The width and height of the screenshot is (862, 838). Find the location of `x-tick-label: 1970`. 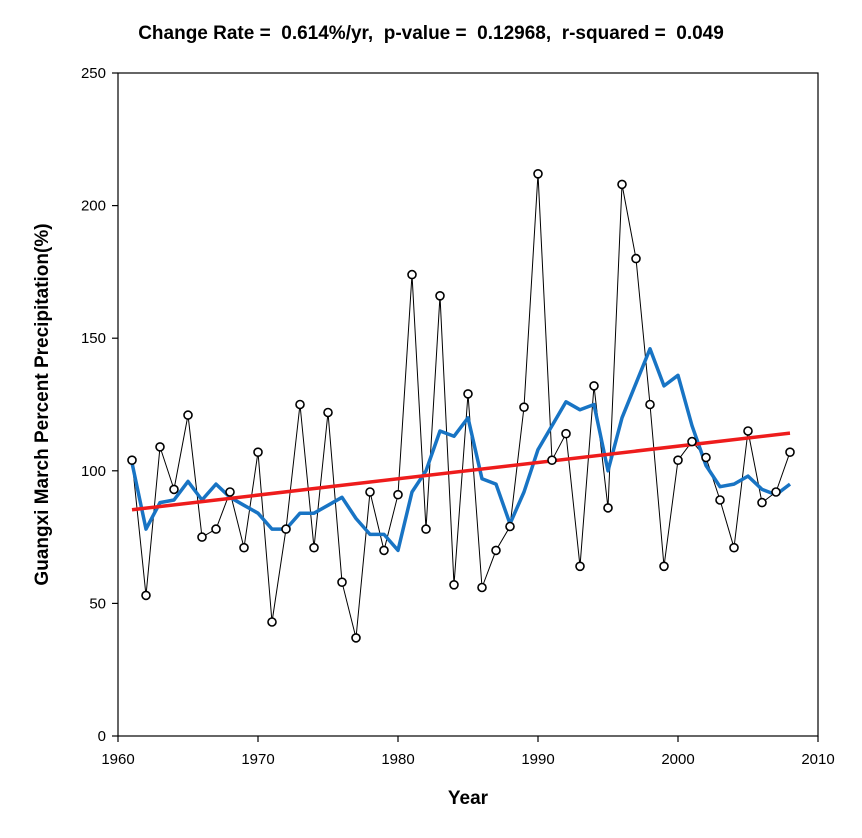

x-tick-label: 1970 is located at coordinates (257, 759).